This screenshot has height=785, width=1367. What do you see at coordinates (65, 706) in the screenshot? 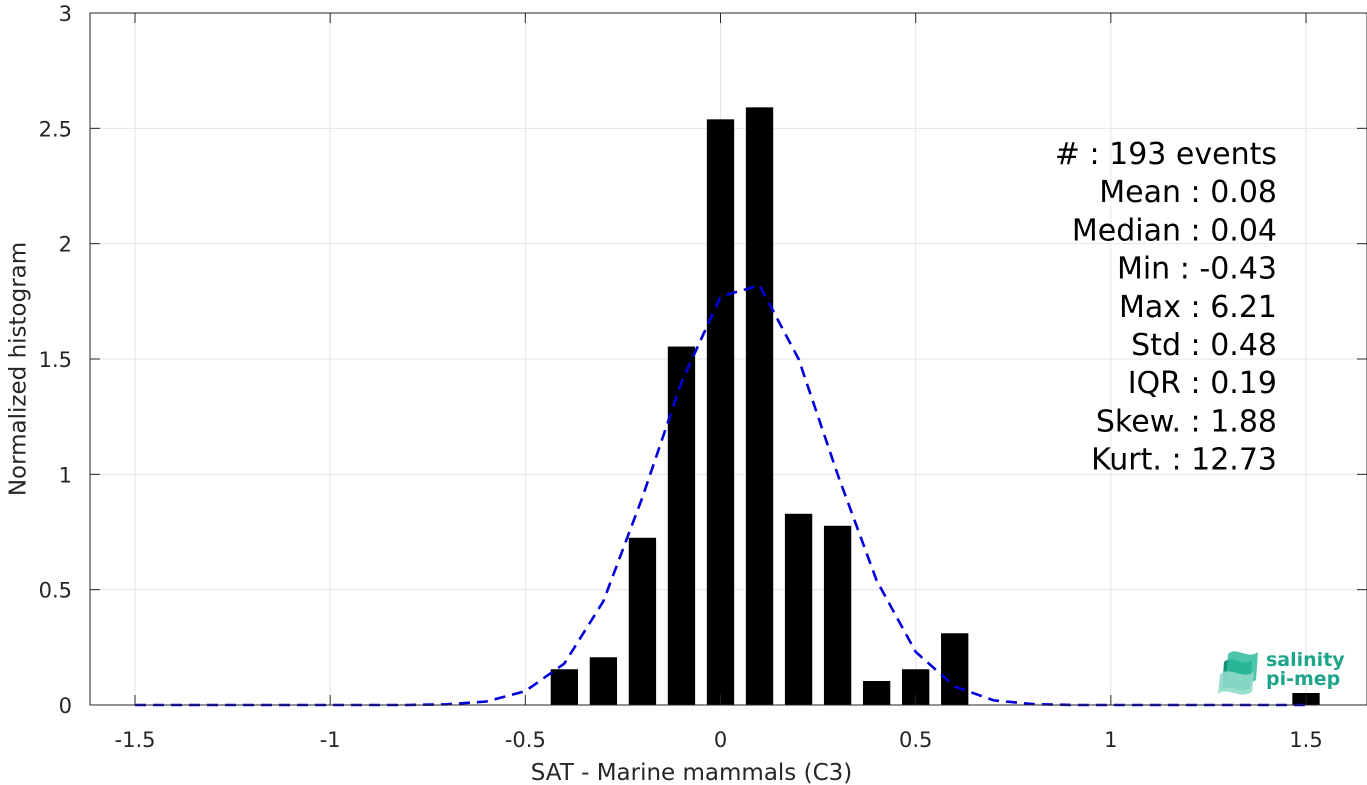
I see `y-tick-label: 0` at bounding box center [65, 706].